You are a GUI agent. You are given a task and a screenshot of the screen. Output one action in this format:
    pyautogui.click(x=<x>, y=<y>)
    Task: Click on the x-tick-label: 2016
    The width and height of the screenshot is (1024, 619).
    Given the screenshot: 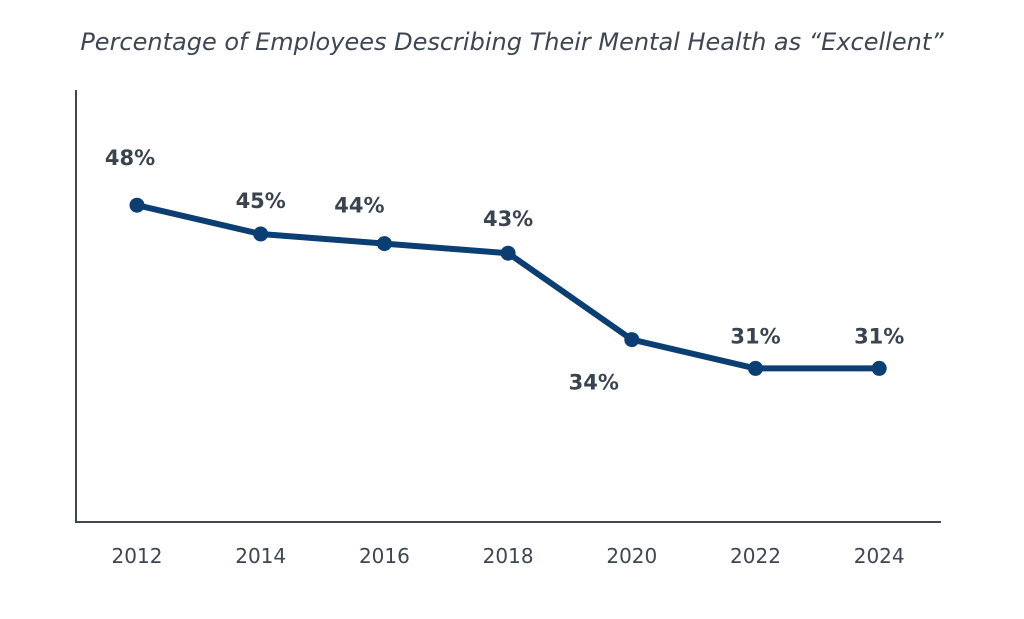 What is the action you would take?
    pyautogui.click(x=384, y=556)
    